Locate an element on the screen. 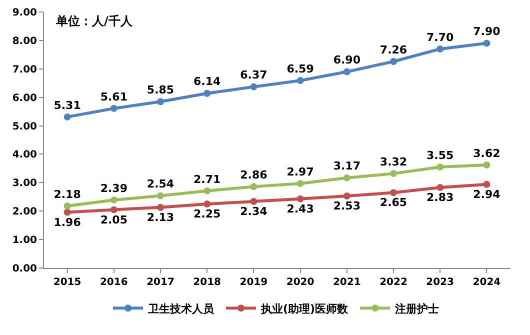 The image size is (530, 335). x-tick-label: 2020 is located at coordinates (300, 282).